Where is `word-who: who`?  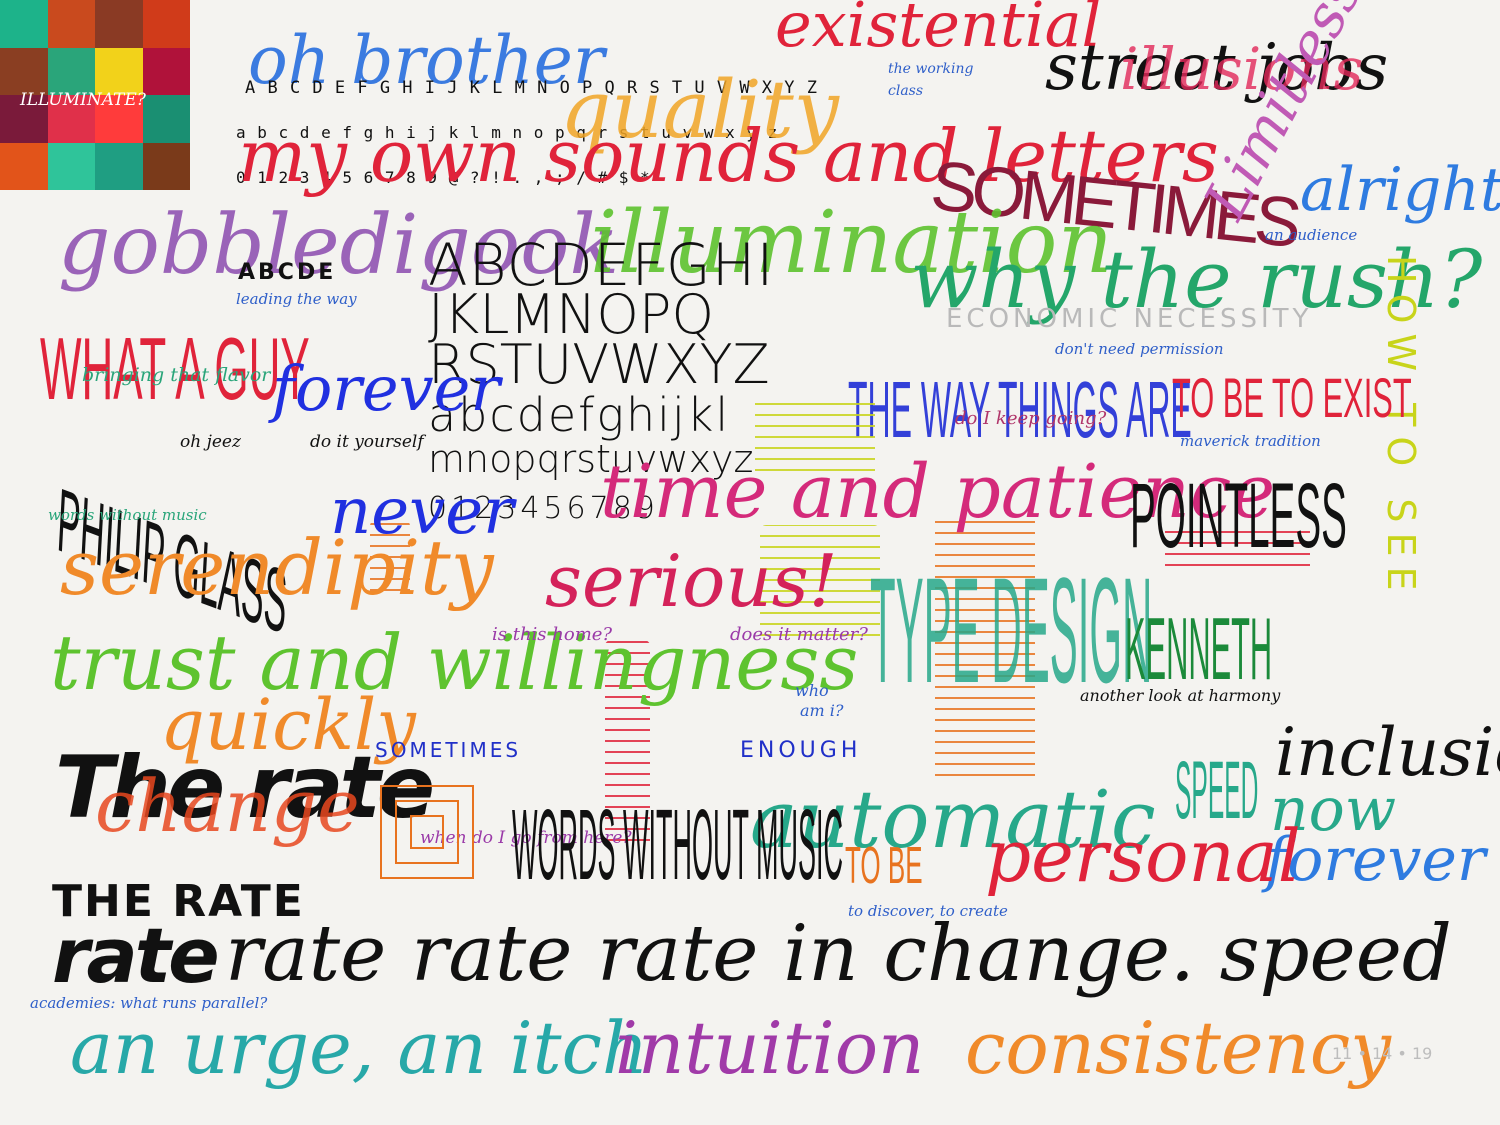
word-who: who is located at coordinates (812, 690).